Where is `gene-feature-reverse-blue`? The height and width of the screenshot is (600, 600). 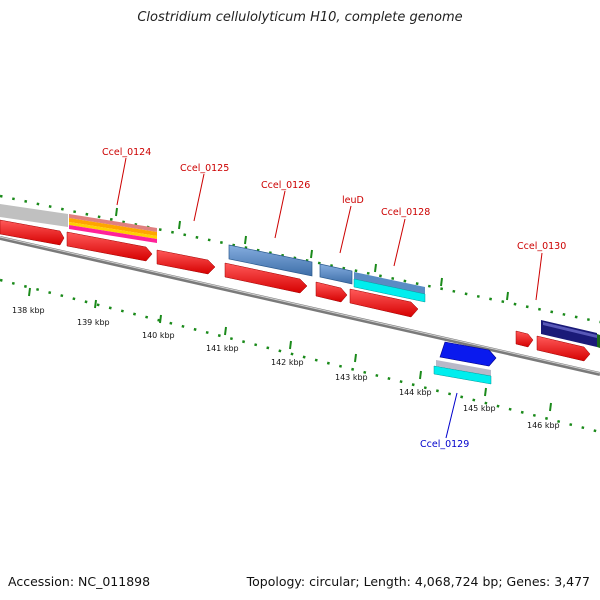 gene-feature-reverse-blue is located at coordinates (468, 354).